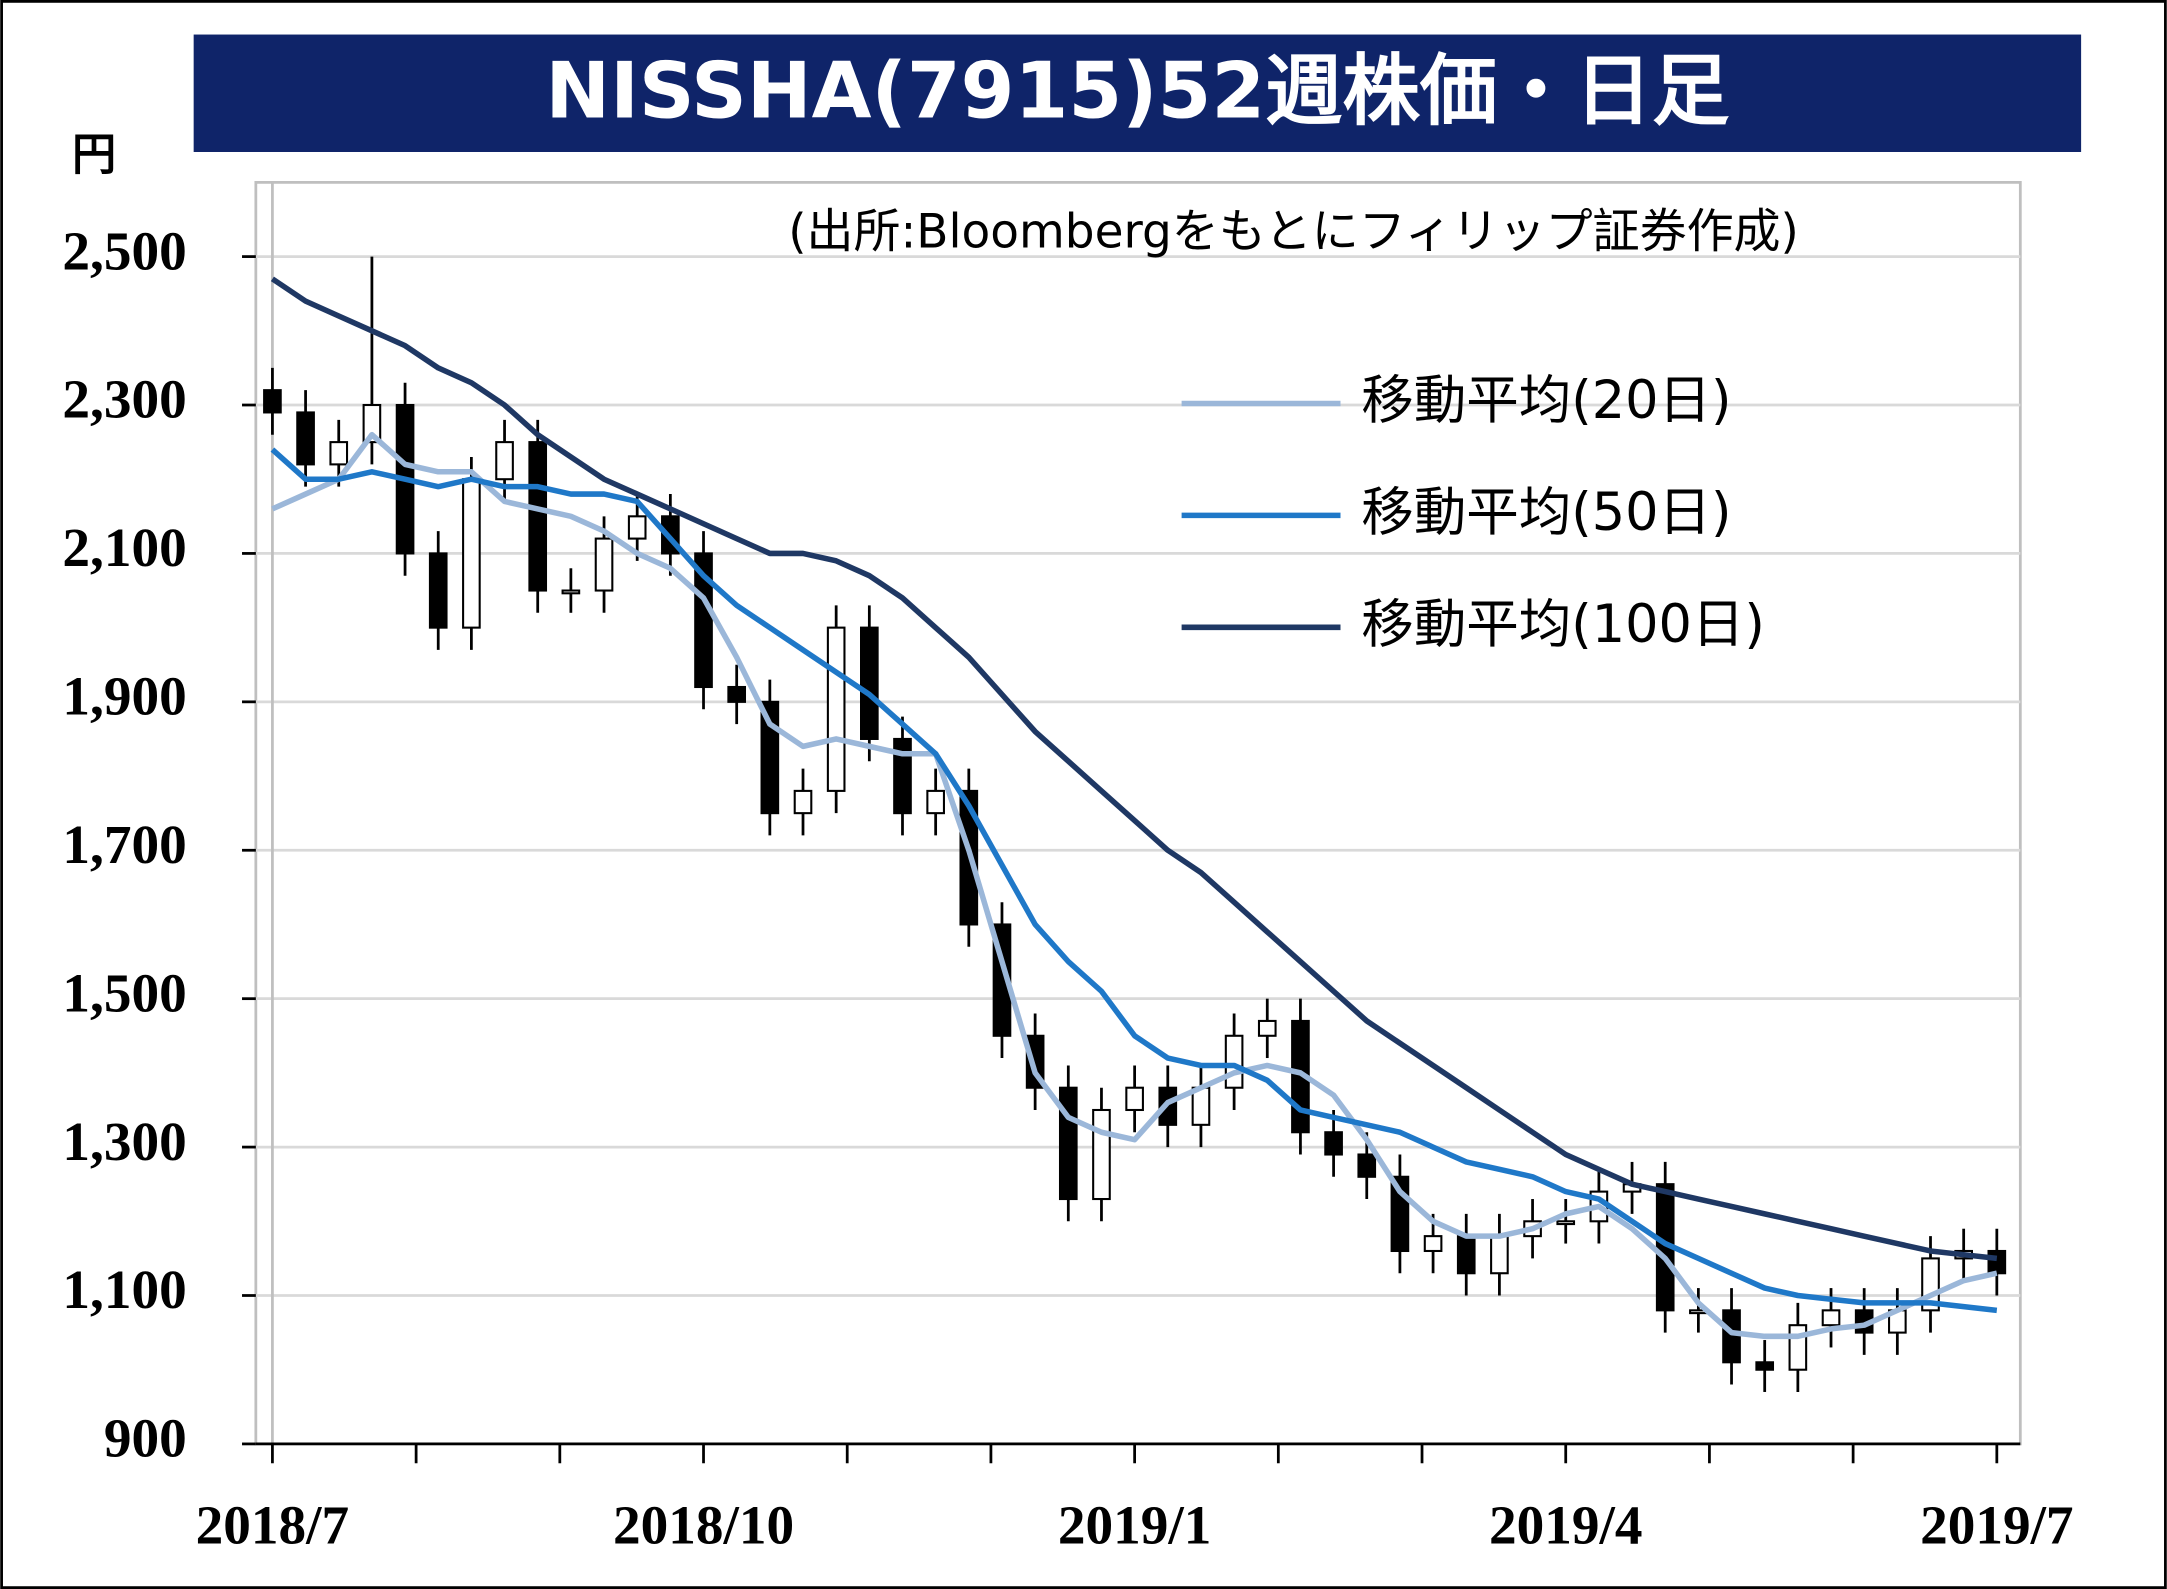 Image resolution: width=2167 pixels, height=1589 pixels. What do you see at coordinates (1546, 400) in the screenshot?
I see `legend-label: 移動平均(20日)` at bounding box center [1546, 400].